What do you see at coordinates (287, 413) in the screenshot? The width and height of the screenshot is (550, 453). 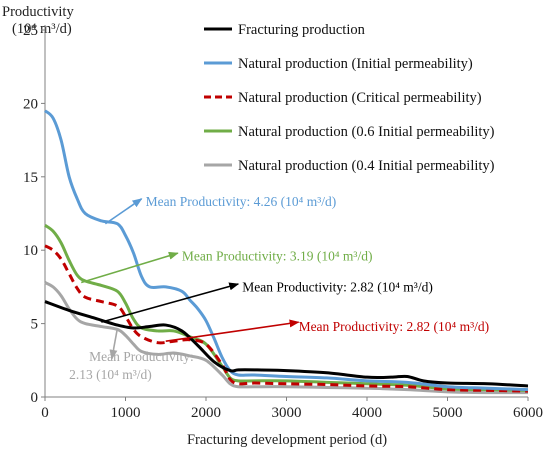 I see `x-tick-label: 3000` at bounding box center [287, 413].